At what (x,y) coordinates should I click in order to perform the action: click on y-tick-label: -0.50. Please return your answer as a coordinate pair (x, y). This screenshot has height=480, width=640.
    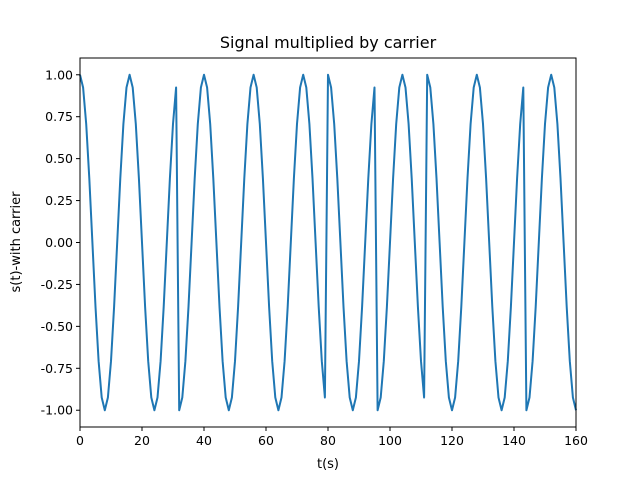
    Looking at the image, I should click on (57, 326).